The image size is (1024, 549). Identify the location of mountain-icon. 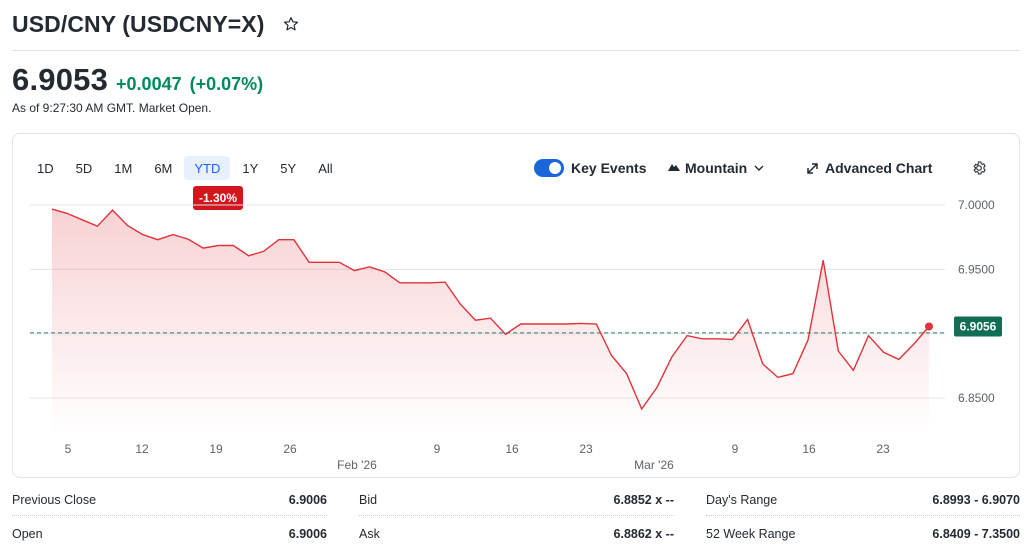
(674, 168).